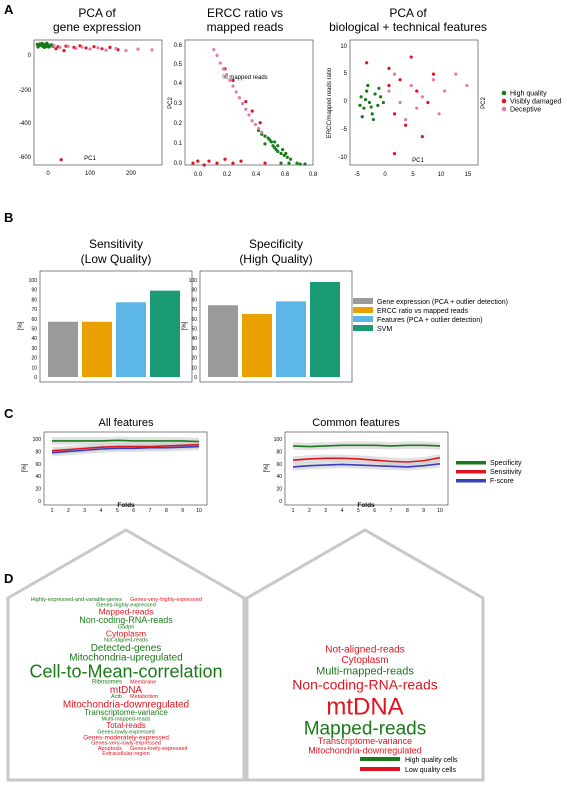 Image resolution: width=567 pixels, height=788 pixels. Describe the element at coordinates (126, 633) in the screenshot. I see `d-left-word-5: Cytoplasm` at that location.